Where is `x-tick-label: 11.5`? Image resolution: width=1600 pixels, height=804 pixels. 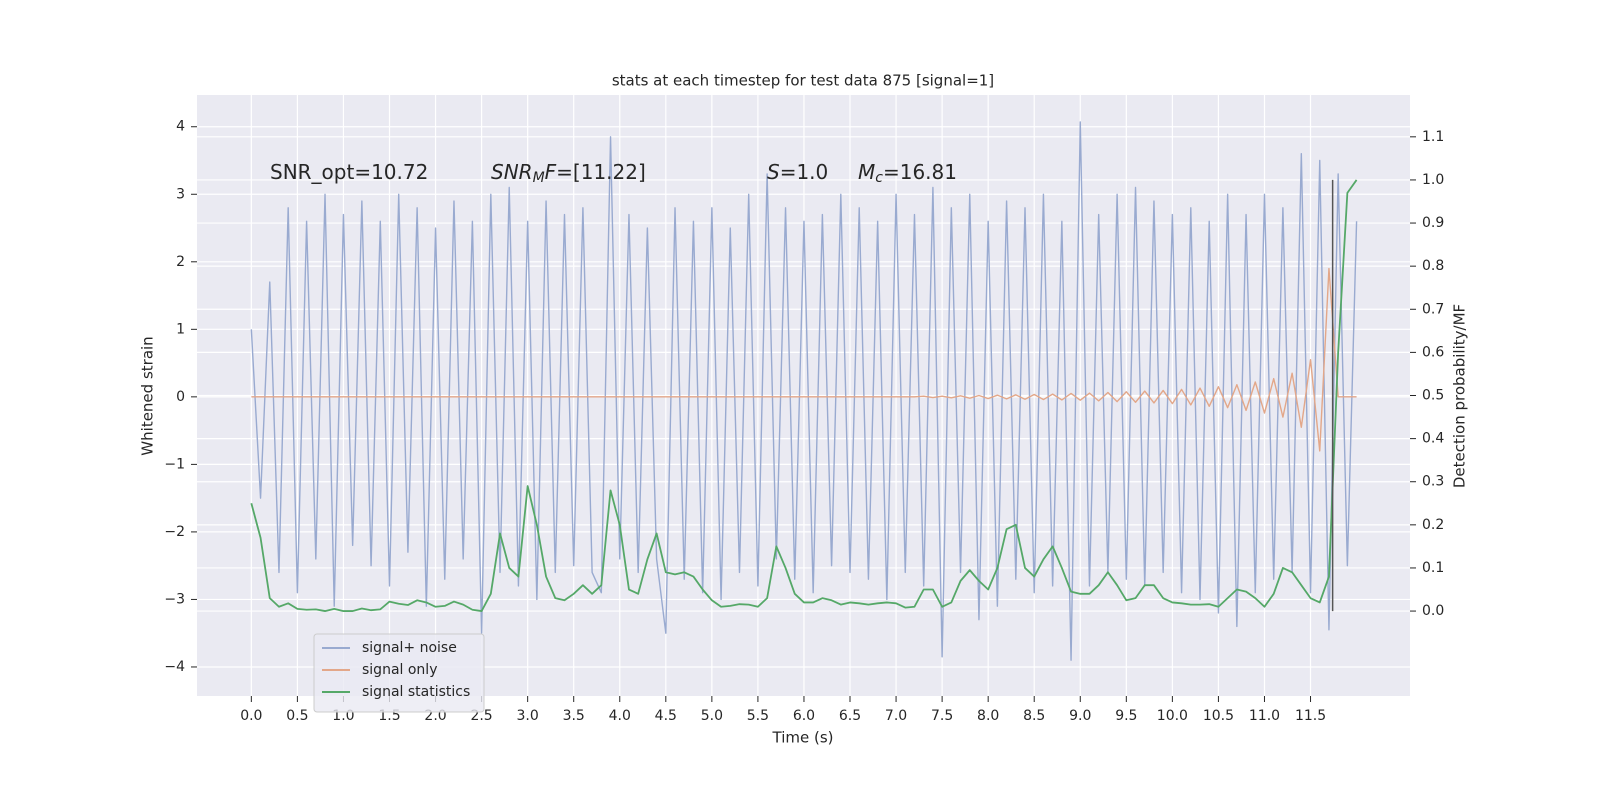 x-tick-label: 11.5 is located at coordinates (1310, 716).